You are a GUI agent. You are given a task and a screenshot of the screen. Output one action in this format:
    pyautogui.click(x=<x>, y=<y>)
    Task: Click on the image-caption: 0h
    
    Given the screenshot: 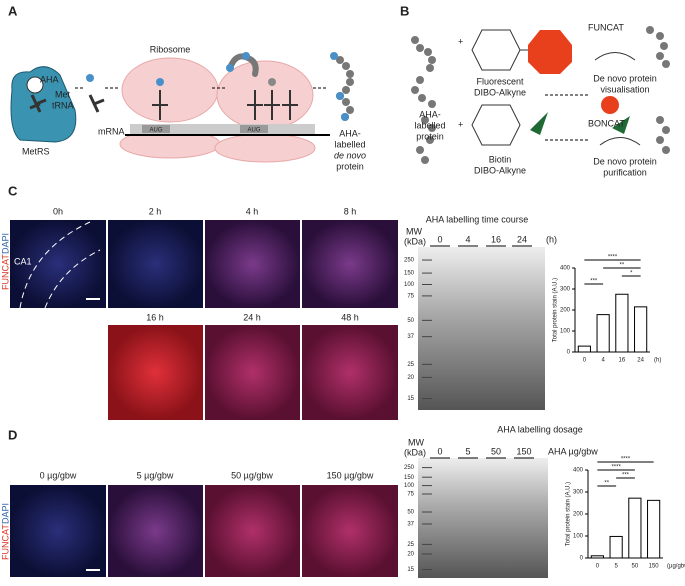 What is the action you would take?
    pyautogui.click(x=58, y=211)
    